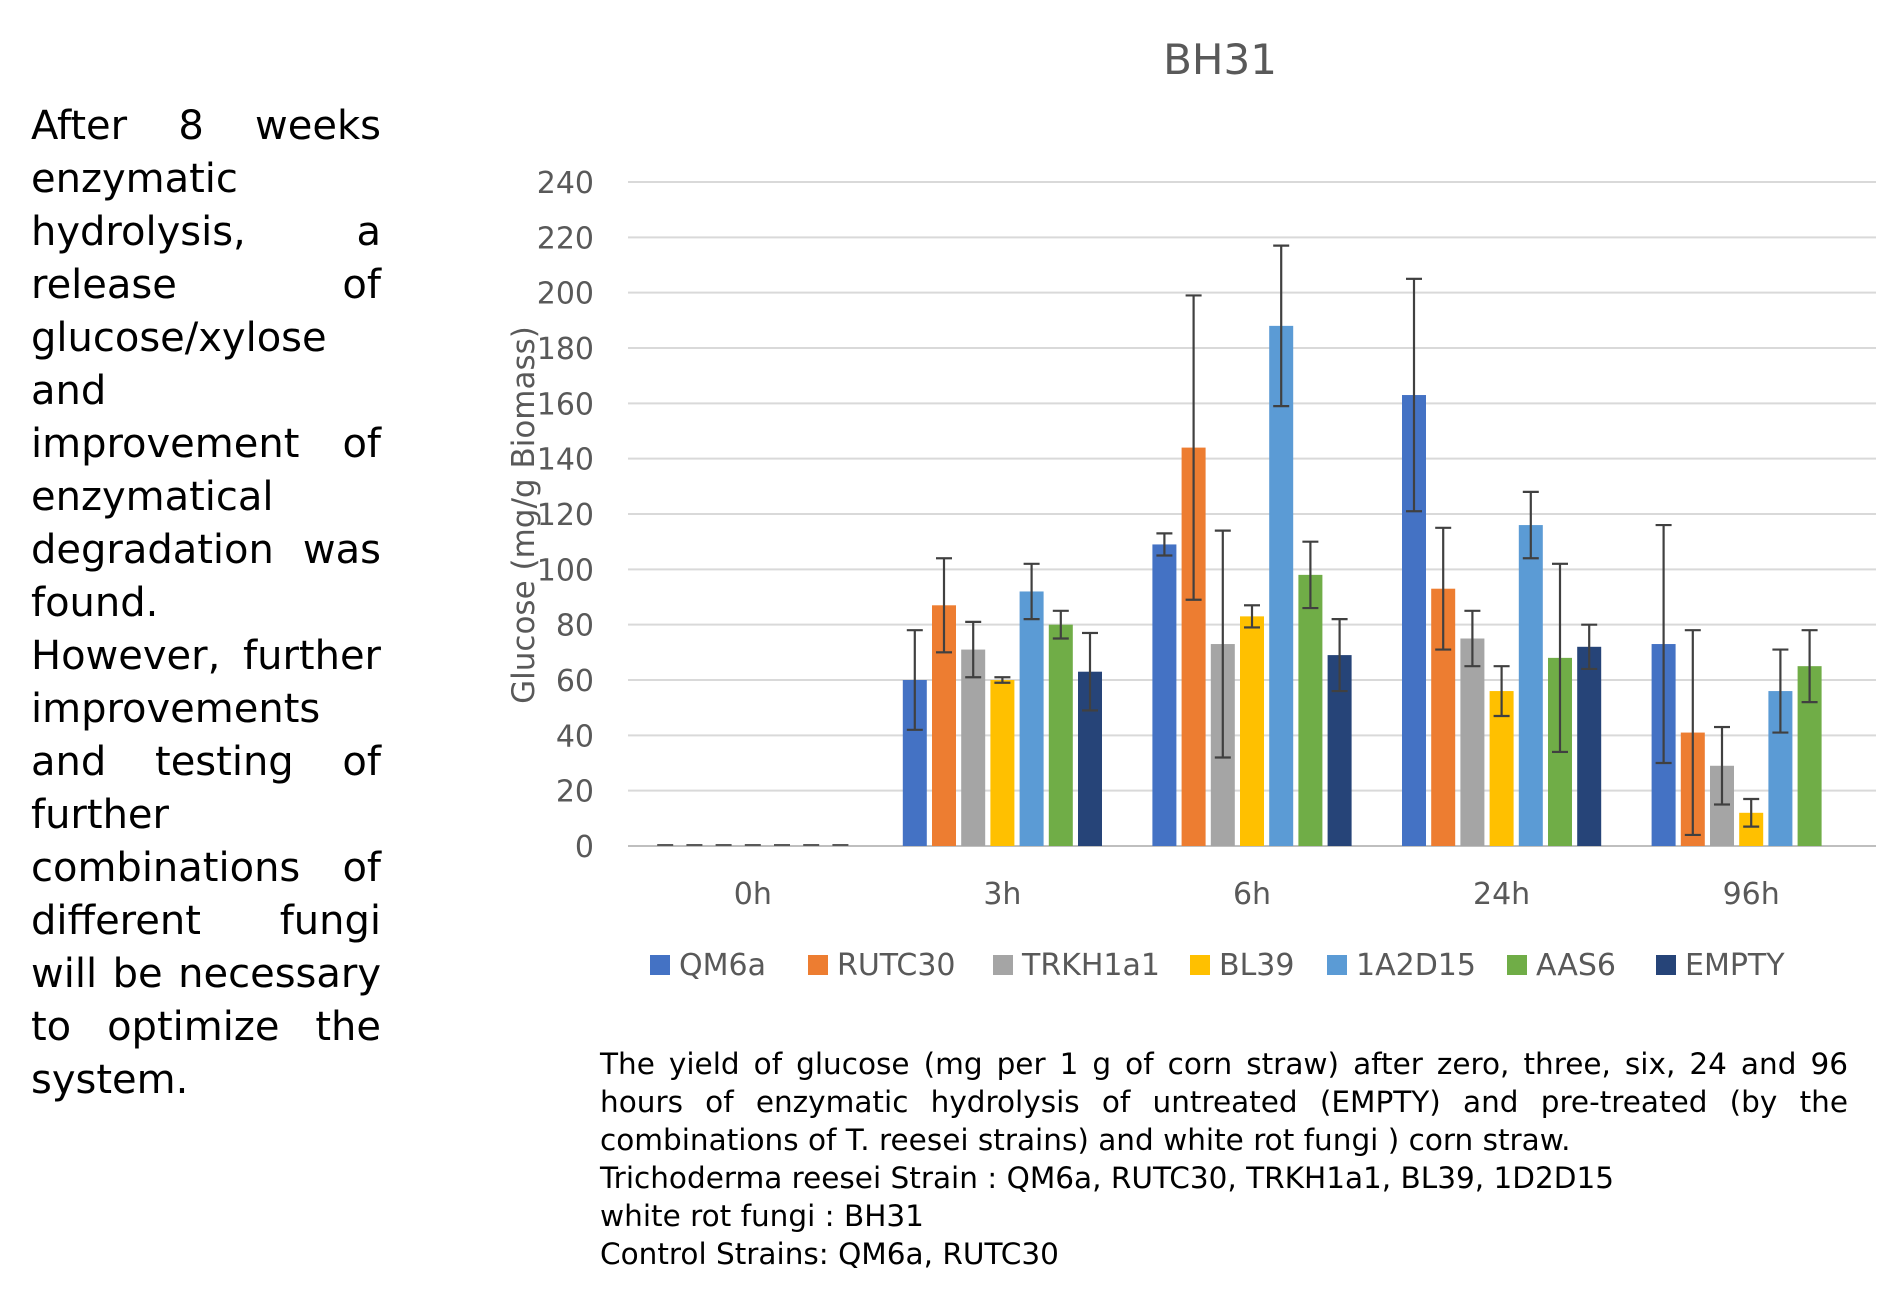 The image size is (1879, 1312). Describe the element at coordinates (1281, 585) in the screenshot. I see `bar-1a2d15-6h` at that location.